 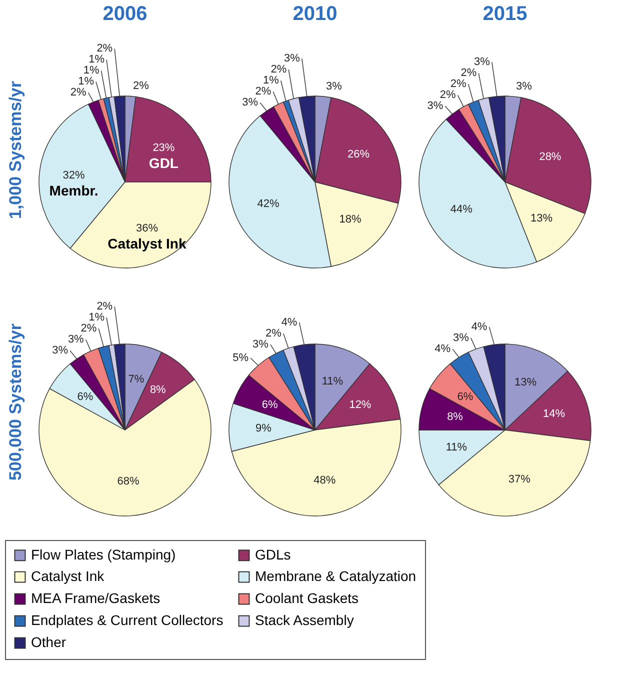 I want to click on legend-label: Flow Plates (Stamping), so click(x=103, y=554).